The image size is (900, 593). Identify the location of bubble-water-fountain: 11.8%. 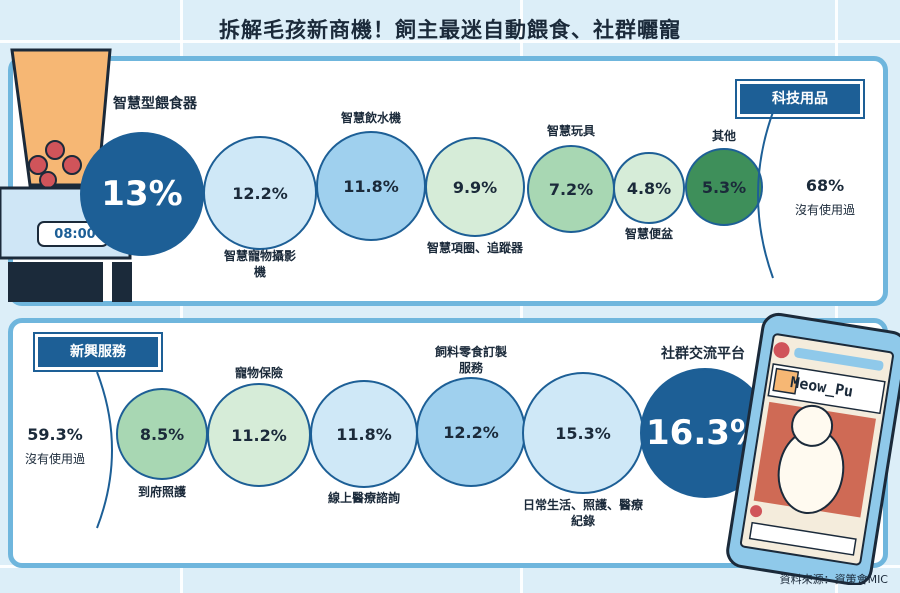
(371, 186).